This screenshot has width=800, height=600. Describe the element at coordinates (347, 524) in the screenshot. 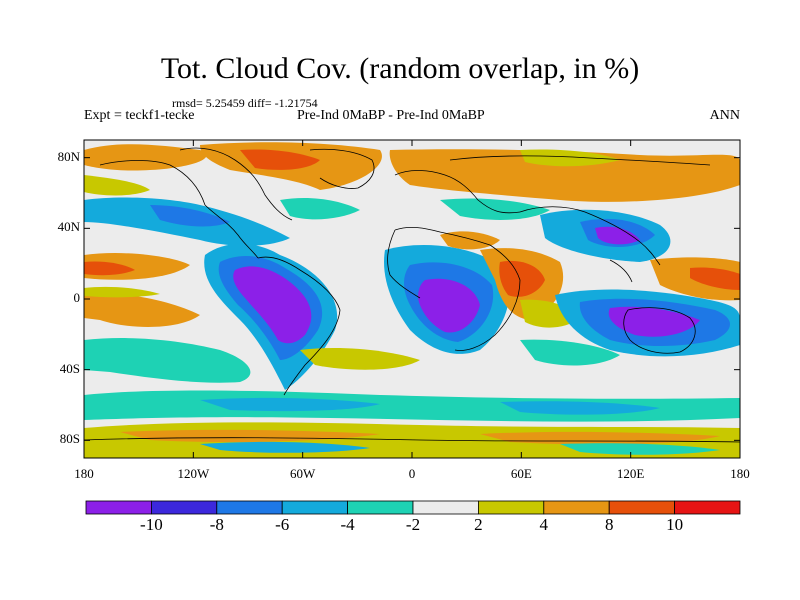

I see `colorbar-label: -4` at that location.